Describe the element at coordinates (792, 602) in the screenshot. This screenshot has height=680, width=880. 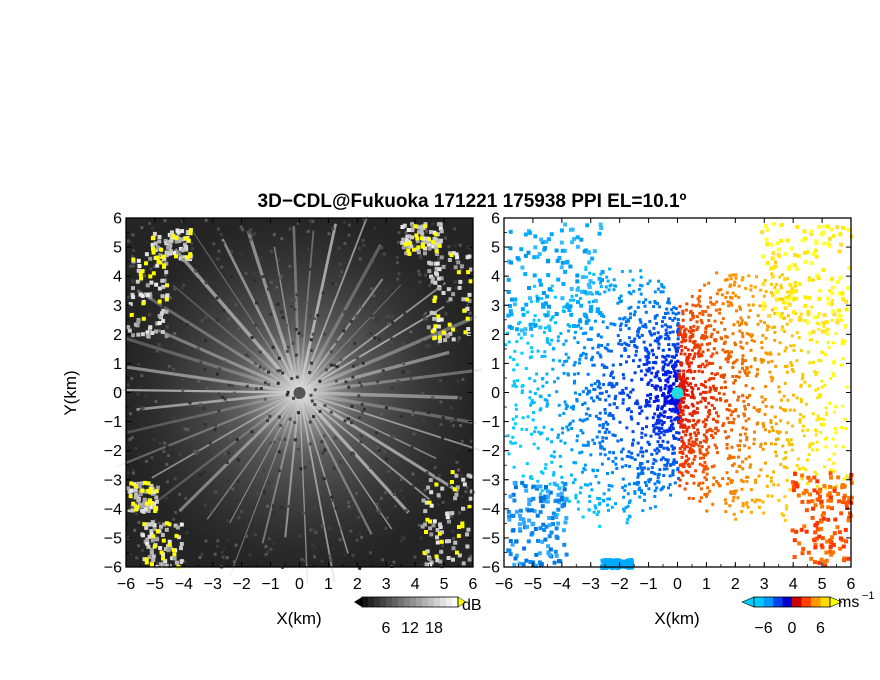
I see `velocity-colorbar-frame` at that location.